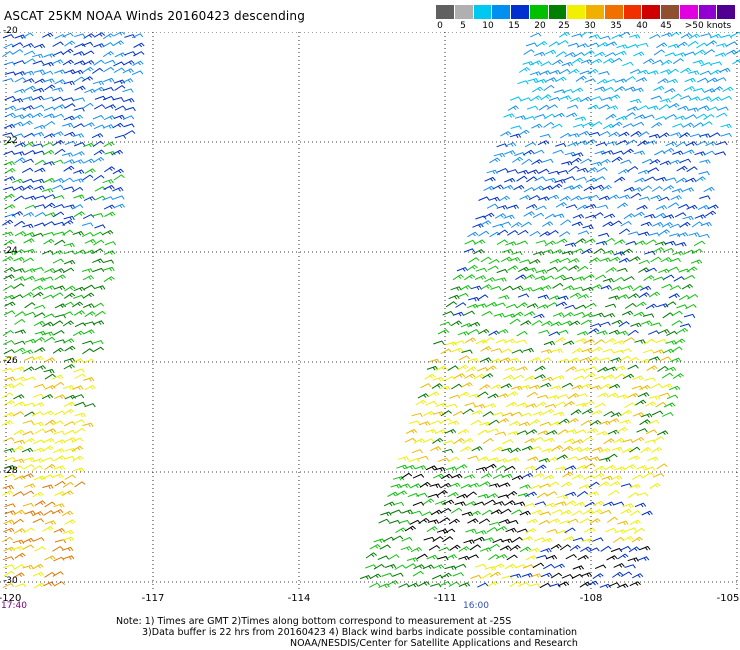 Image resolution: width=740 pixels, height=650 pixels. What do you see at coordinates (445, 598) in the screenshot?
I see `lon-label: -111` at bounding box center [445, 598].